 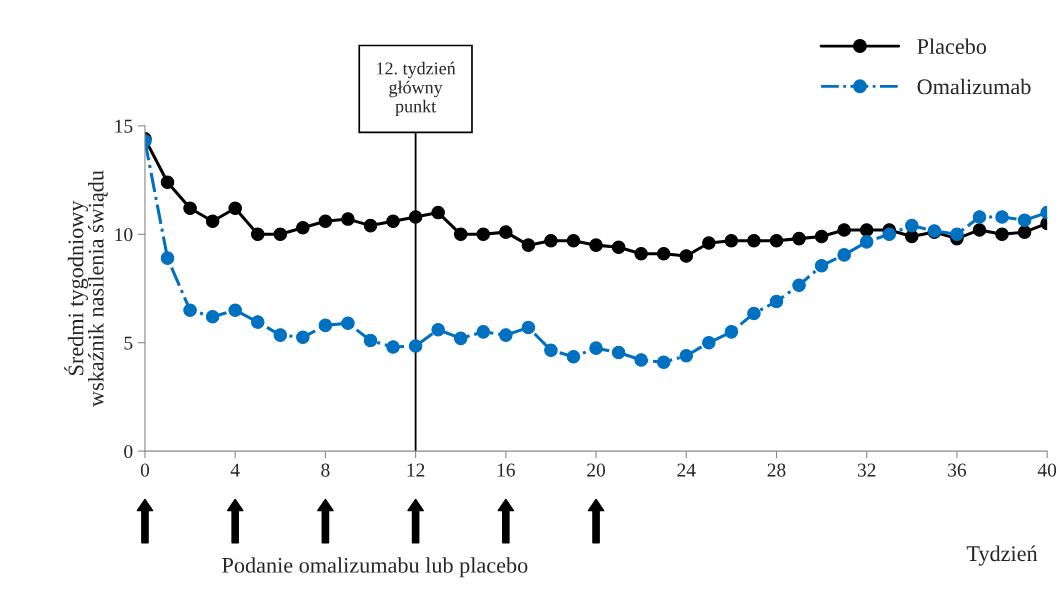 I want to click on text: Podanie omalizumabu lub placebo, so click(x=375, y=567).